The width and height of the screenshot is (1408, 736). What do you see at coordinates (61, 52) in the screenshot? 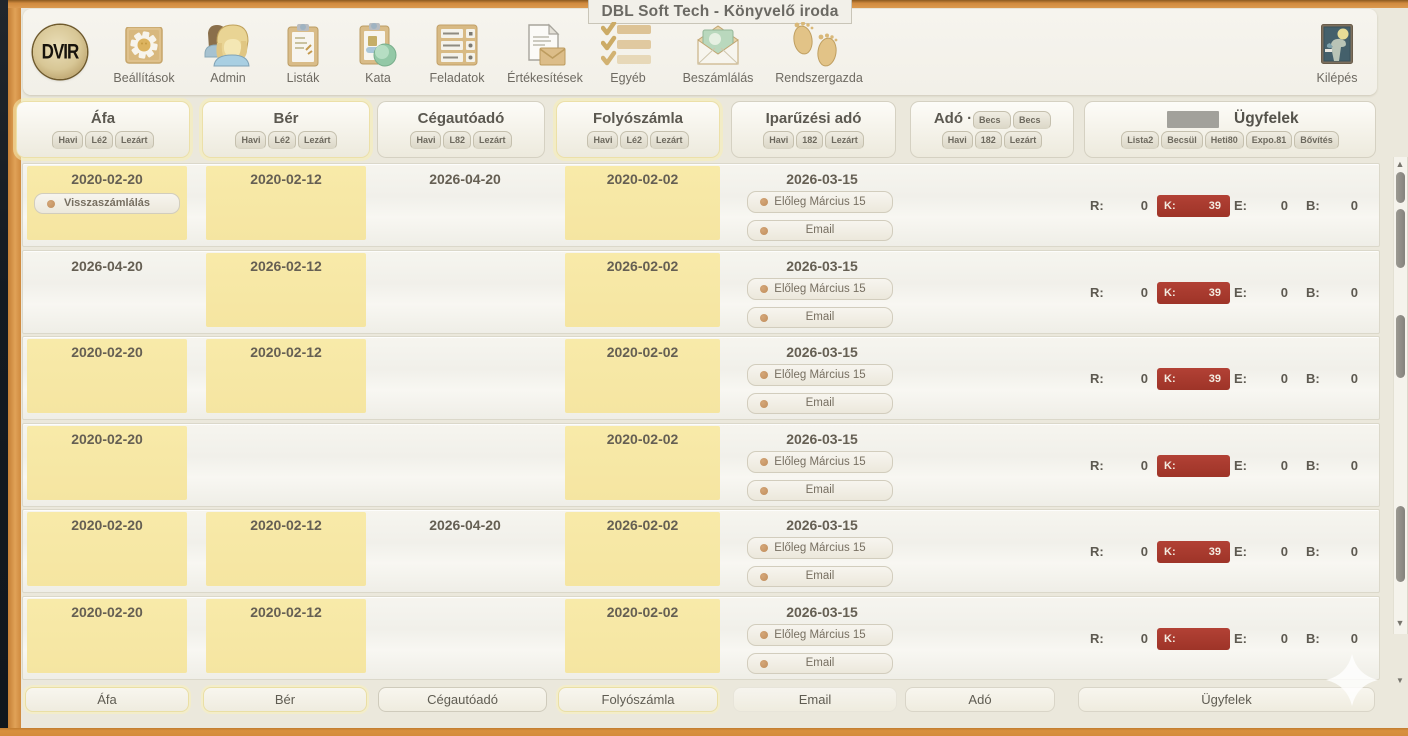
I see `svg-text: DVIR` at bounding box center [61, 52].